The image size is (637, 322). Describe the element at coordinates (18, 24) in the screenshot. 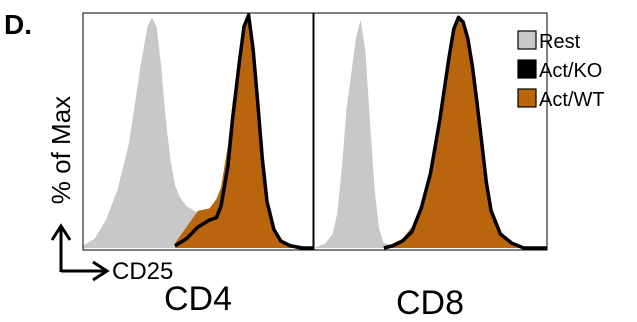

I see `panel-letter: D.` at that location.